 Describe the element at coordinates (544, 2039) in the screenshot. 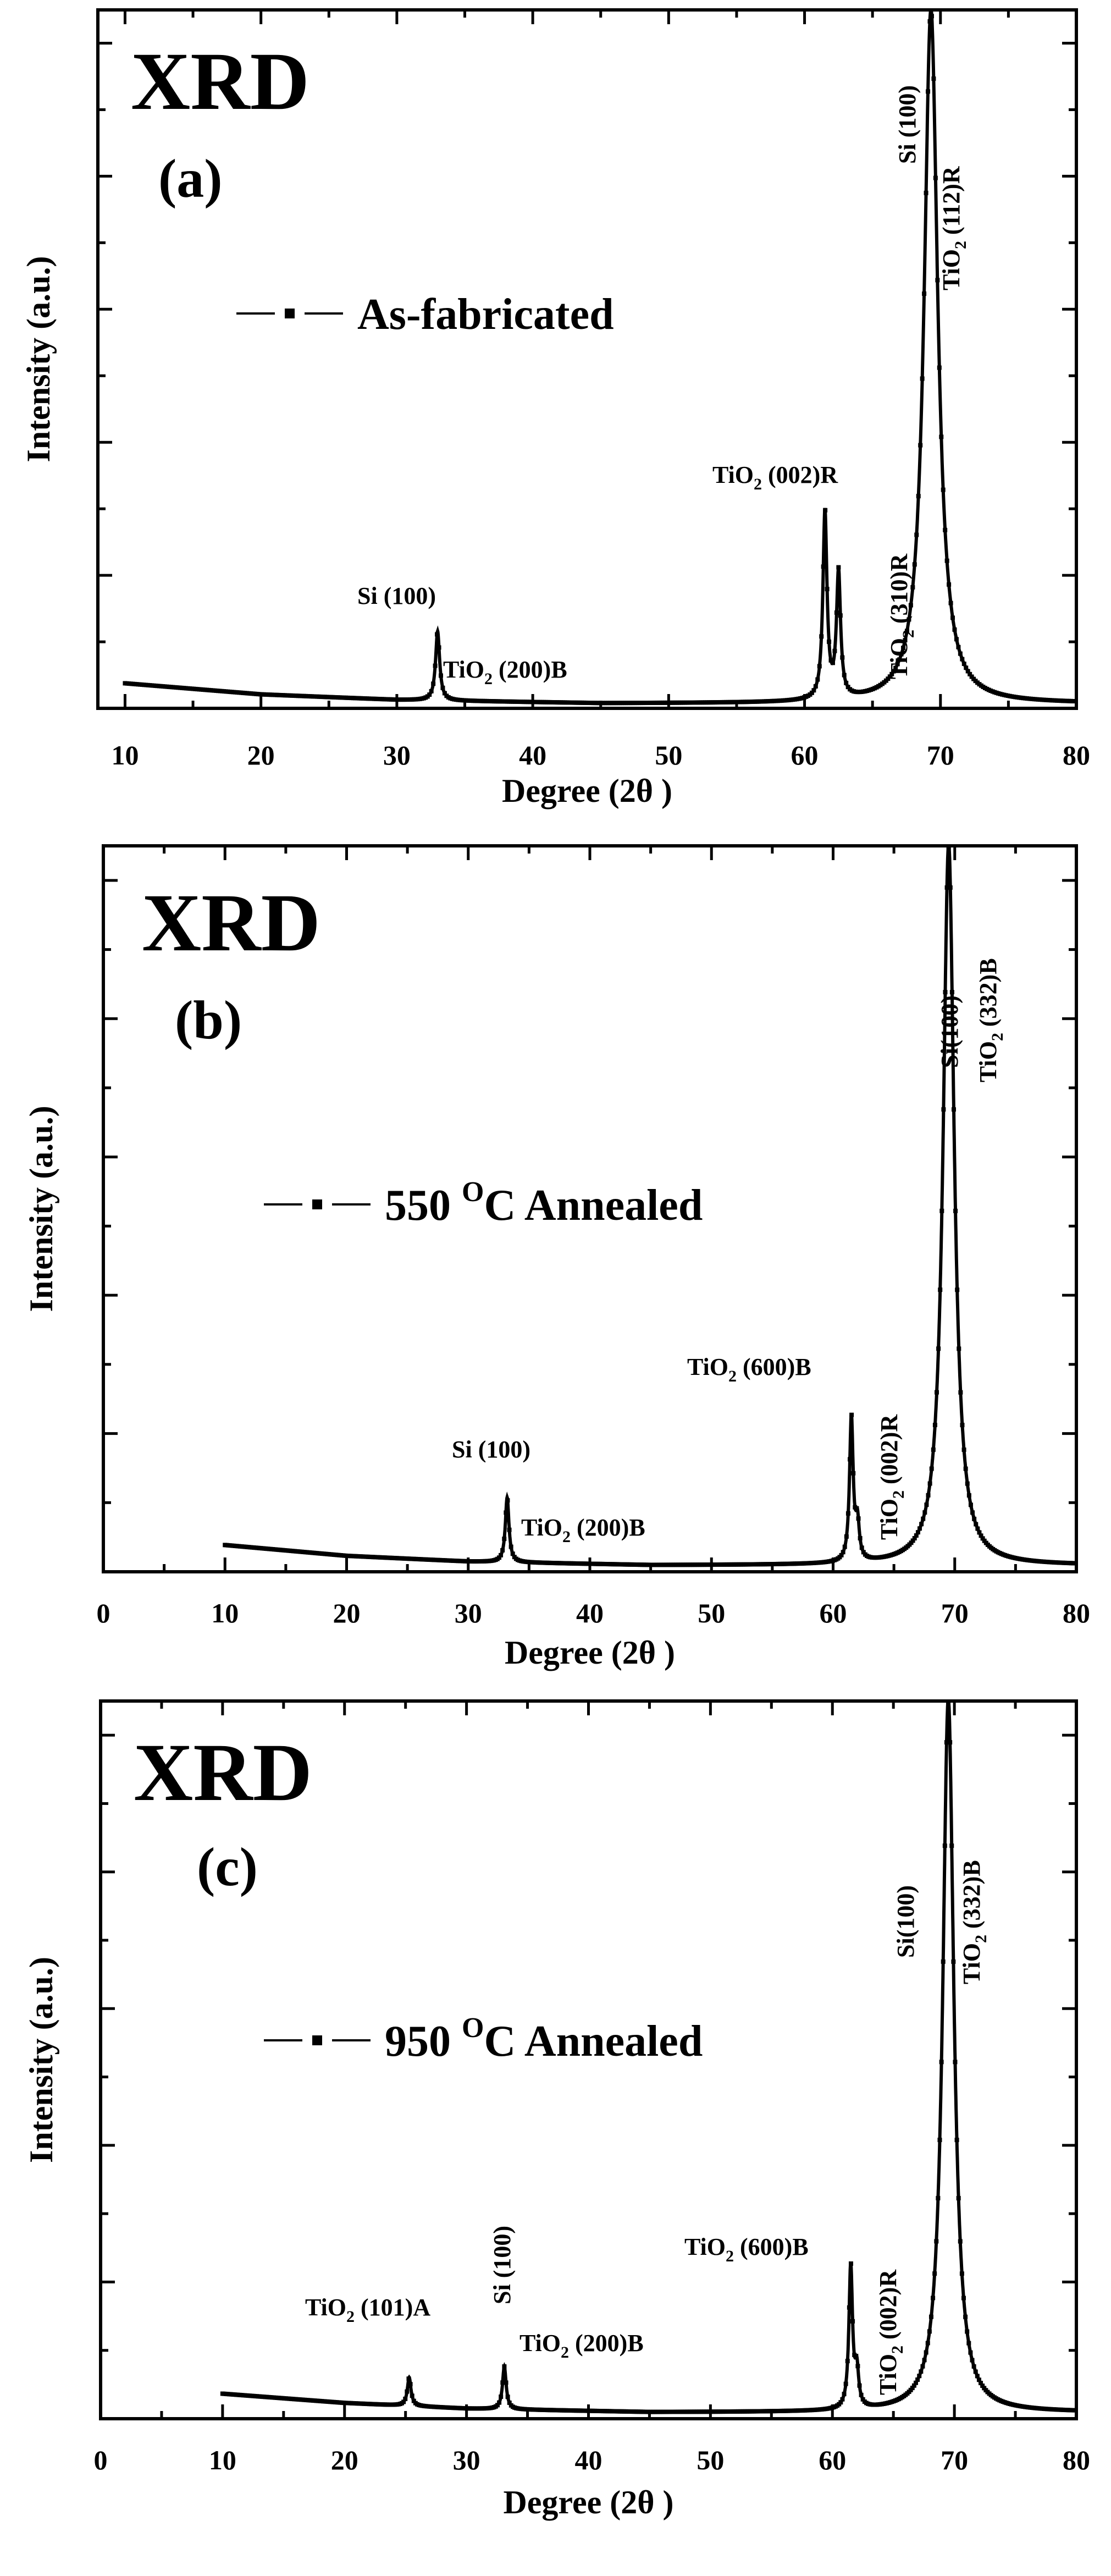

I see `legend-label: 950 OC Annealed` at that location.